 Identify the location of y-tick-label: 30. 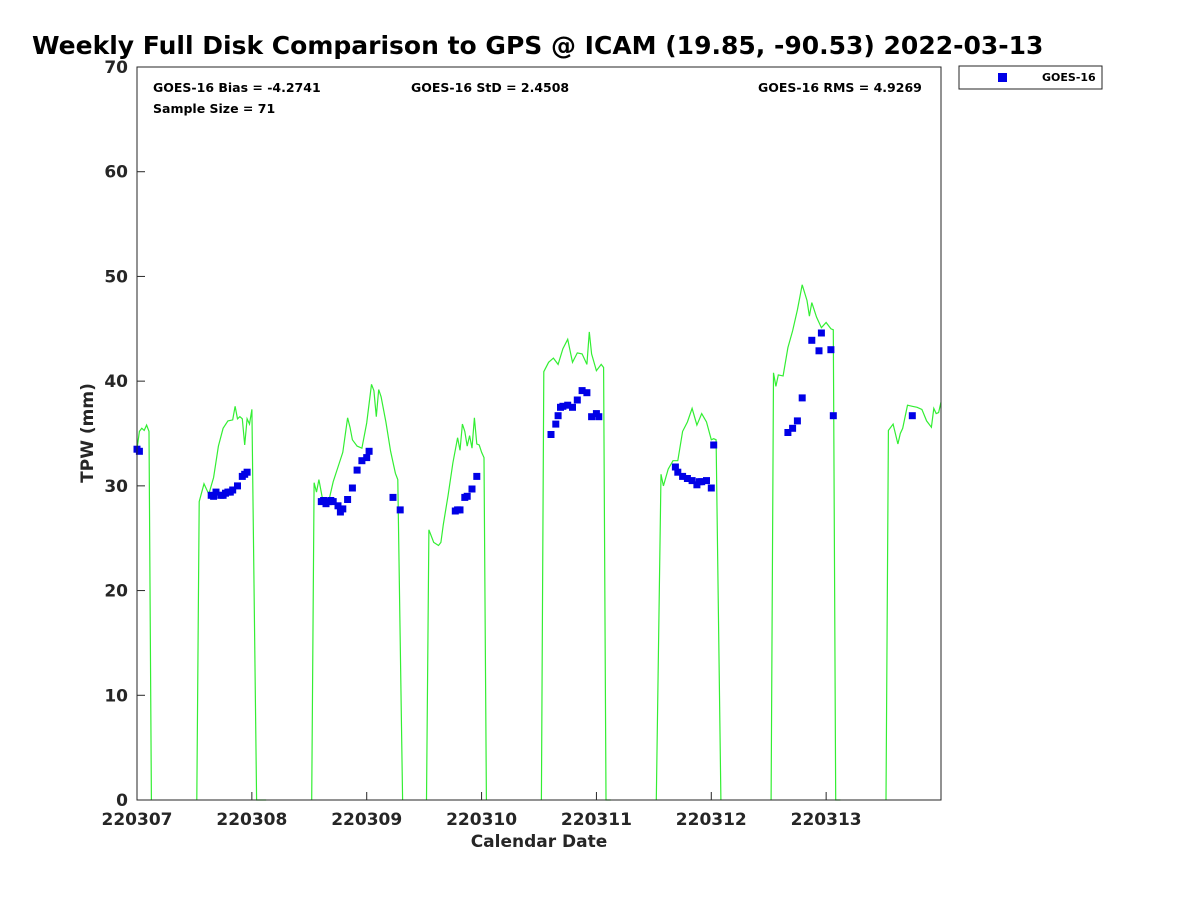
(116, 487).